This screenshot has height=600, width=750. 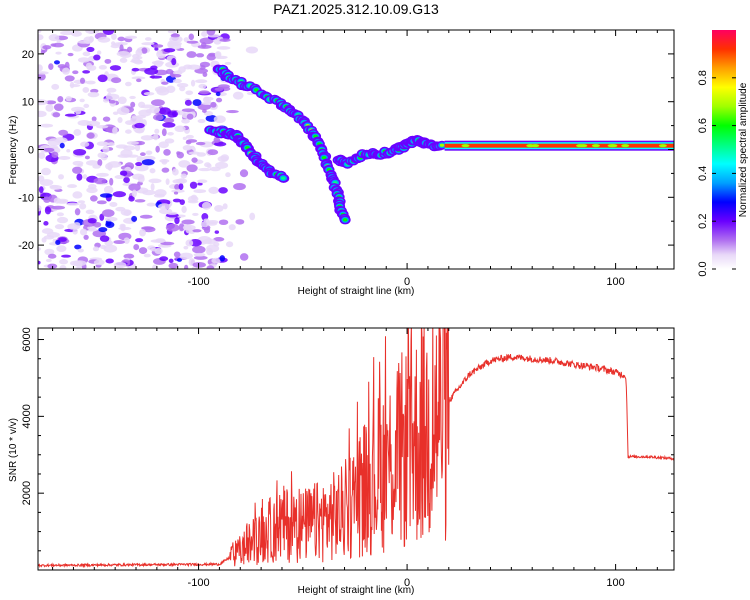 What do you see at coordinates (148, 149) in the screenshot?
I see `noise-cloud` at bounding box center [148, 149].